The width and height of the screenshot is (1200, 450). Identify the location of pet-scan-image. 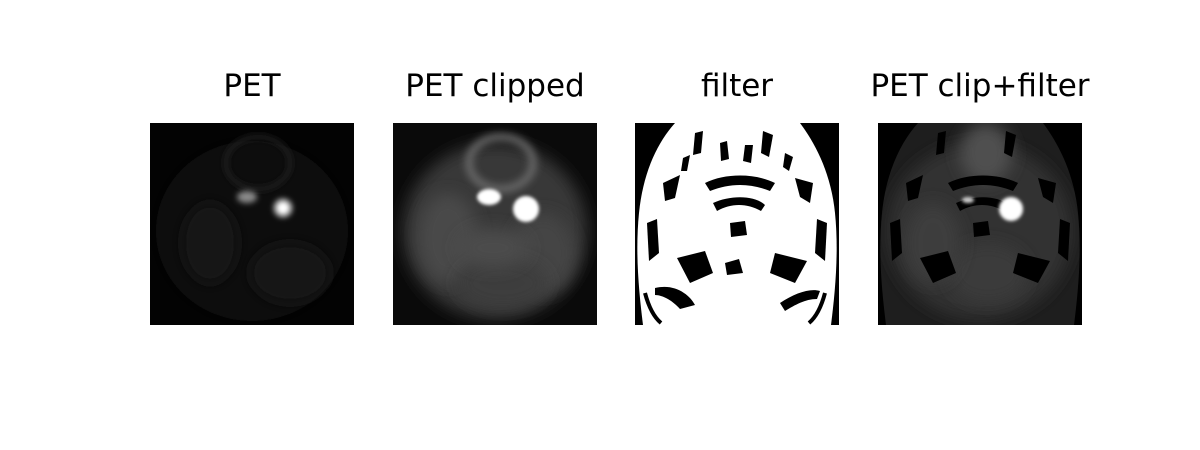
(252, 224).